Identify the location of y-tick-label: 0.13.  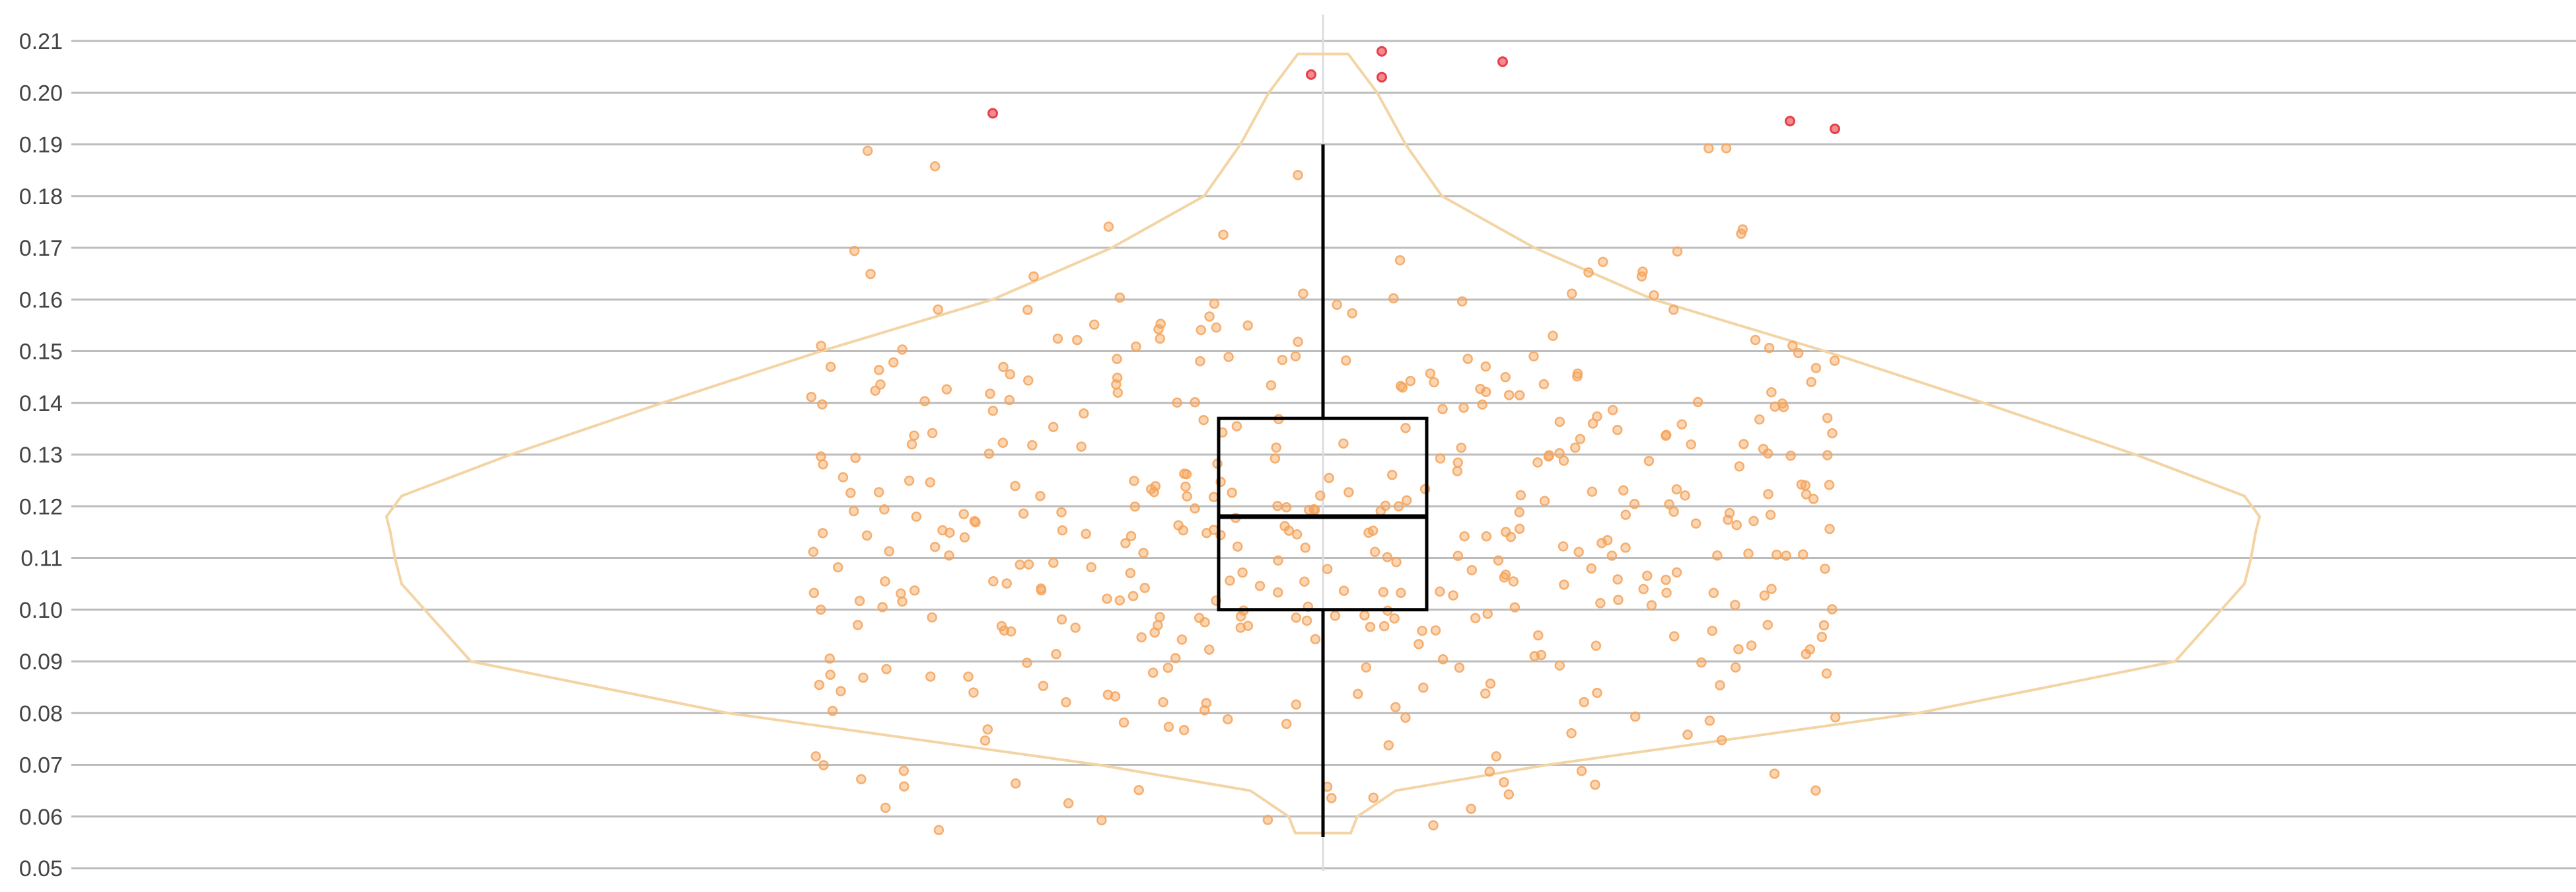
(41, 455).